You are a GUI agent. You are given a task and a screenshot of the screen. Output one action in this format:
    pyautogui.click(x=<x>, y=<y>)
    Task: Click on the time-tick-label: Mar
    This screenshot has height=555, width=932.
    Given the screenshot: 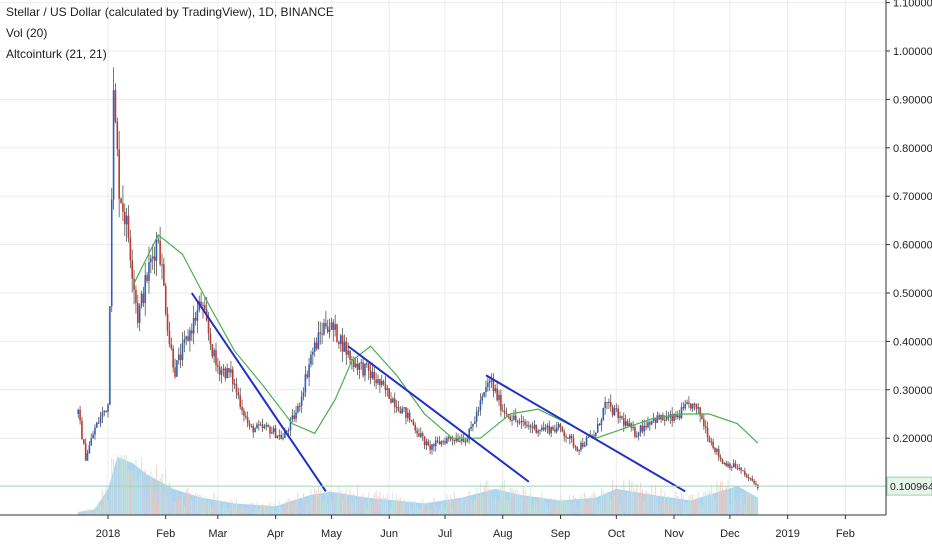 What is the action you would take?
    pyautogui.click(x=217, y=534)
    